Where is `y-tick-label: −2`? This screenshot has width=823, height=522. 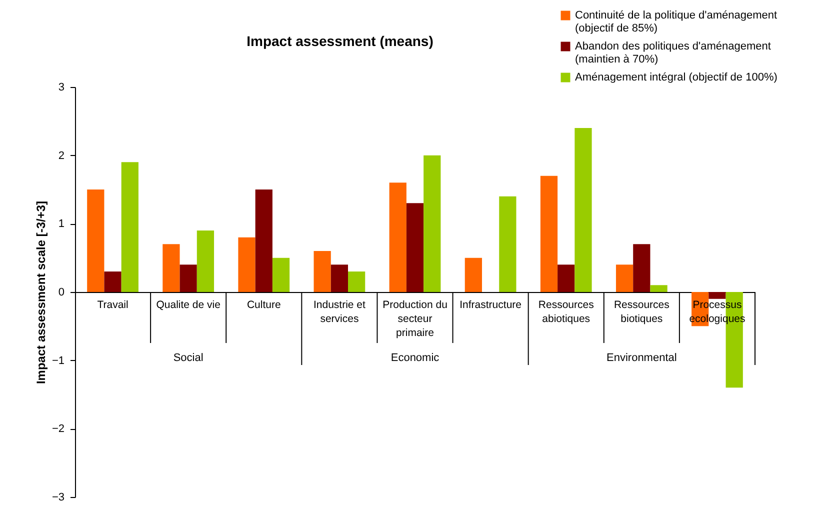 y-tick-label: −2 is located at coordinates (58, 429).